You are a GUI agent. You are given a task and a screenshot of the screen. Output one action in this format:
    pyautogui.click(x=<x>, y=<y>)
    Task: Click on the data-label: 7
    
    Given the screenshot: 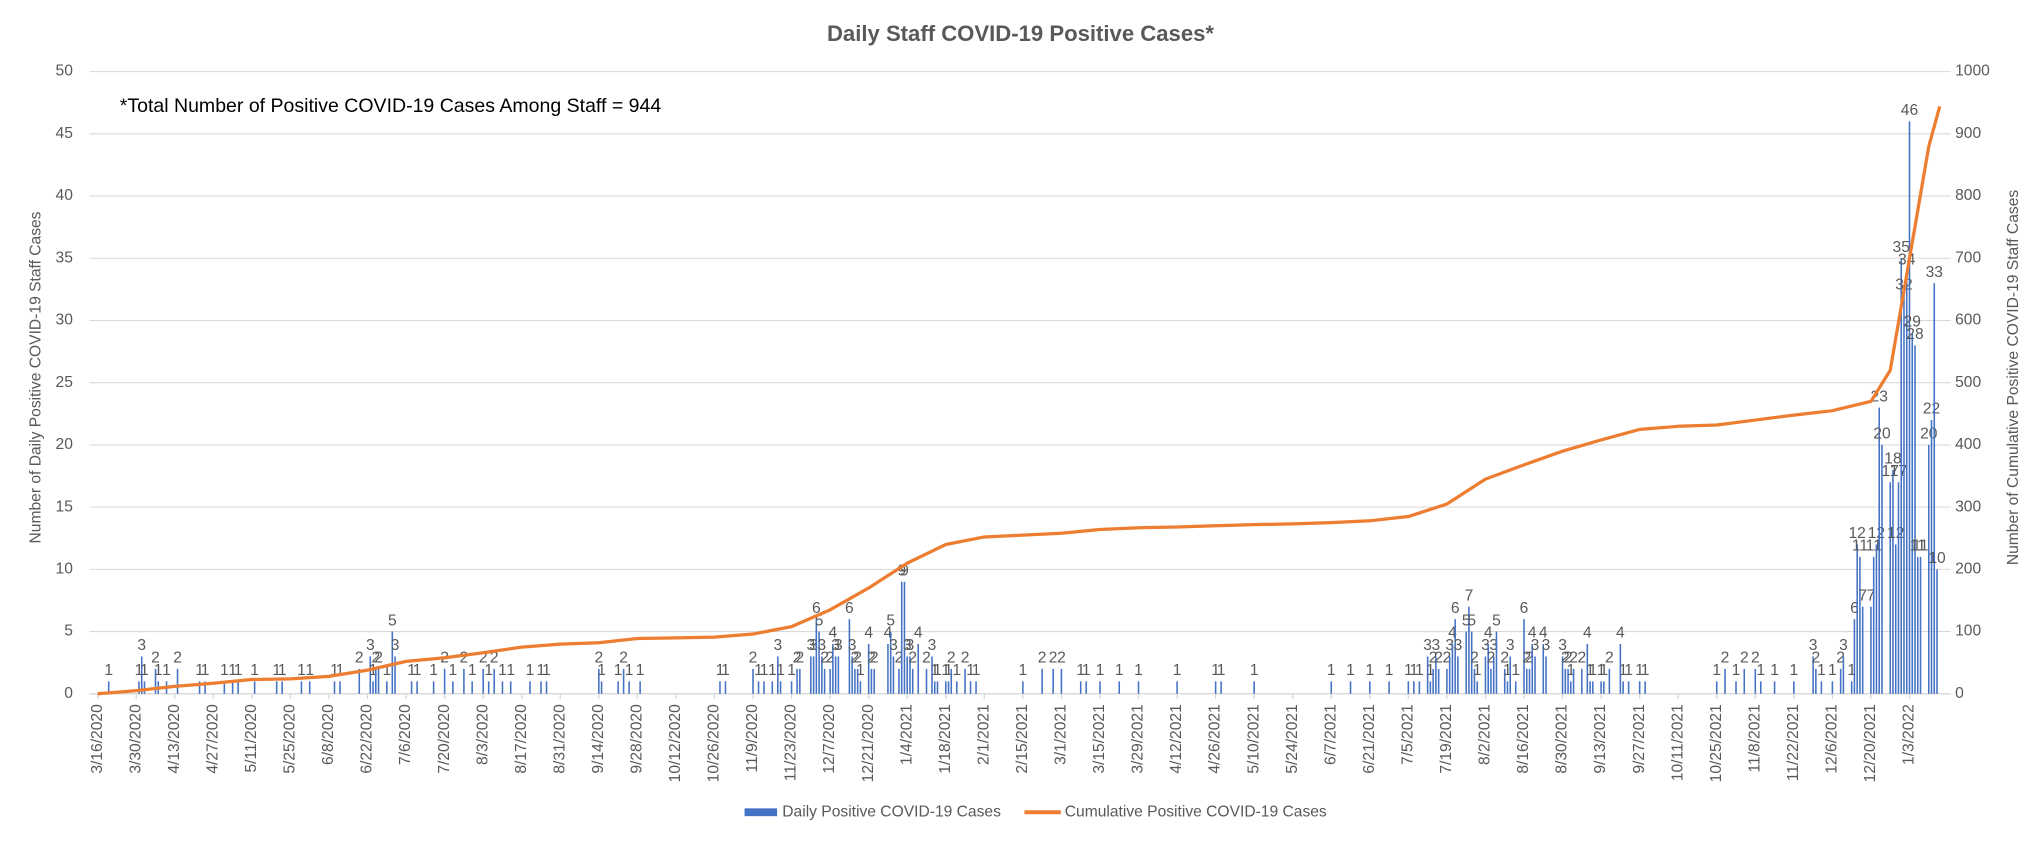 What is the action you would take?
    pyautogui.click(x=1871, y=595)
    